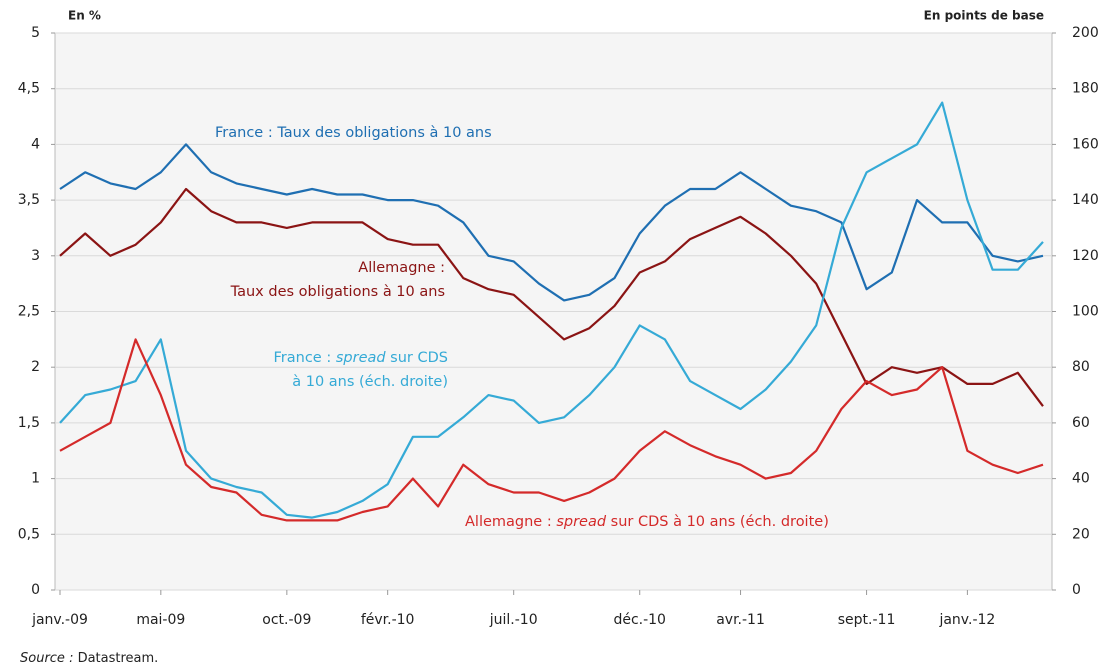 The height and width of the screenshot is (670, 1112). I want to click on annotation: France : Taux des obligations à 10 ans, so click(353, 133).